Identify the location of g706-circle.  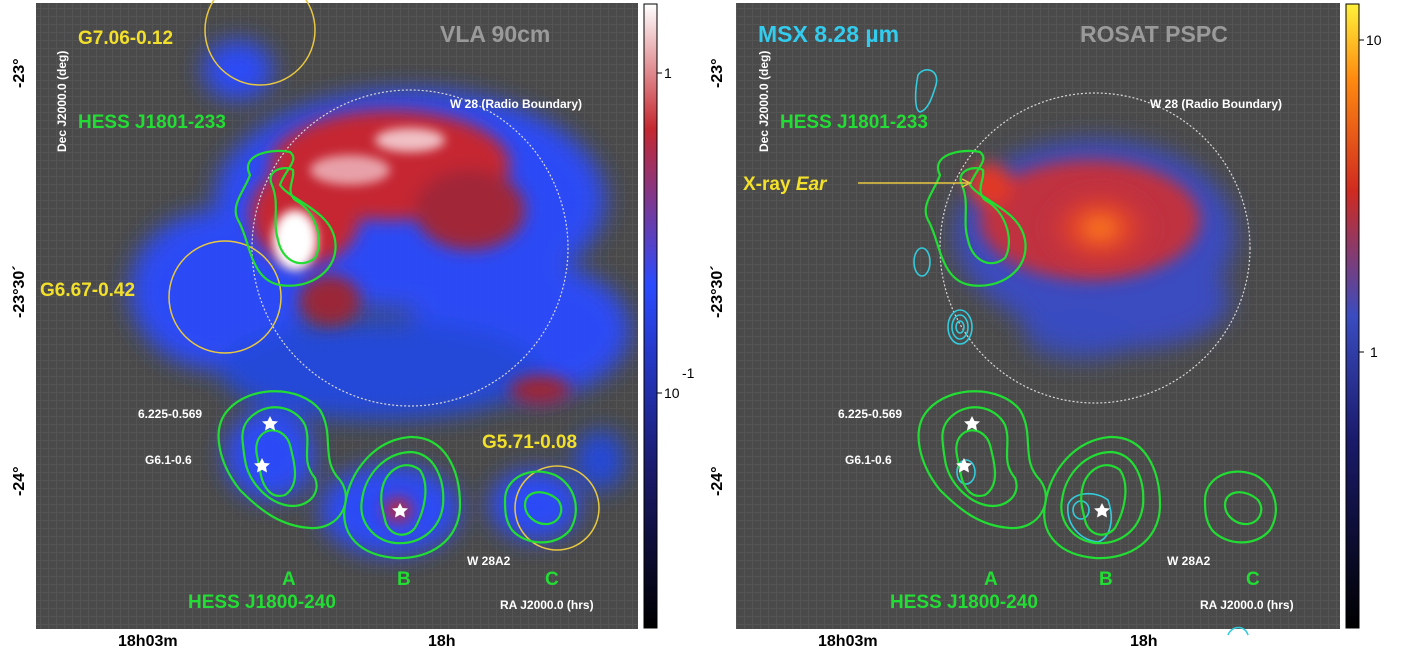
(260, 43).